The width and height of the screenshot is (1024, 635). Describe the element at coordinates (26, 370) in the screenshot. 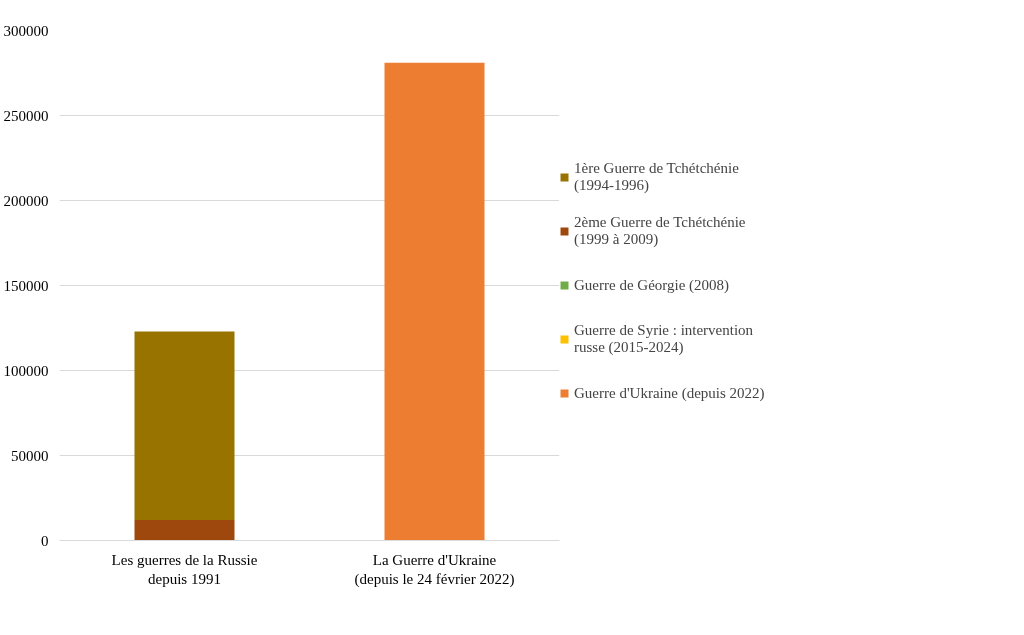

I see `y-tick-label: 100000` at that location.